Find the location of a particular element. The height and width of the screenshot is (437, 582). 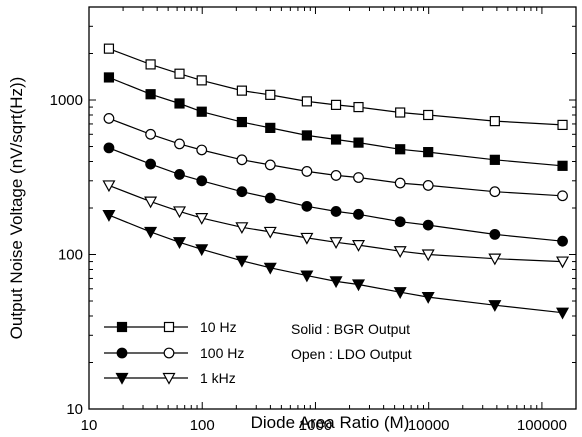

annotation-open: Open : LDO Output is located at coordinates (351, 354).